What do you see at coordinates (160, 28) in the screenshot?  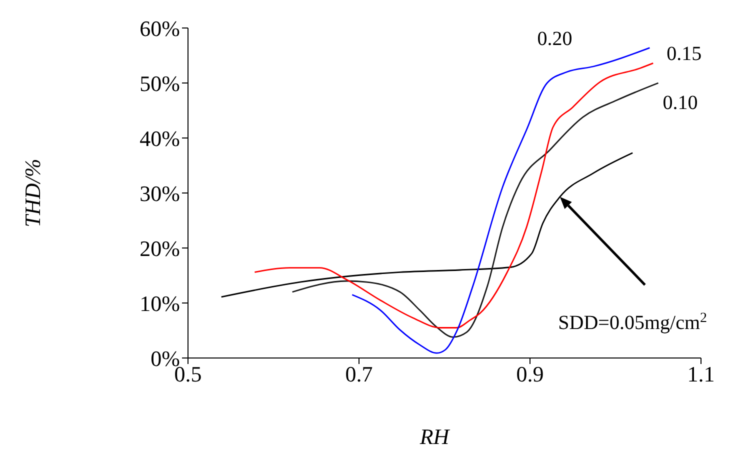 I see `y-tick-label: 60%` at bounding box center [160, 28].